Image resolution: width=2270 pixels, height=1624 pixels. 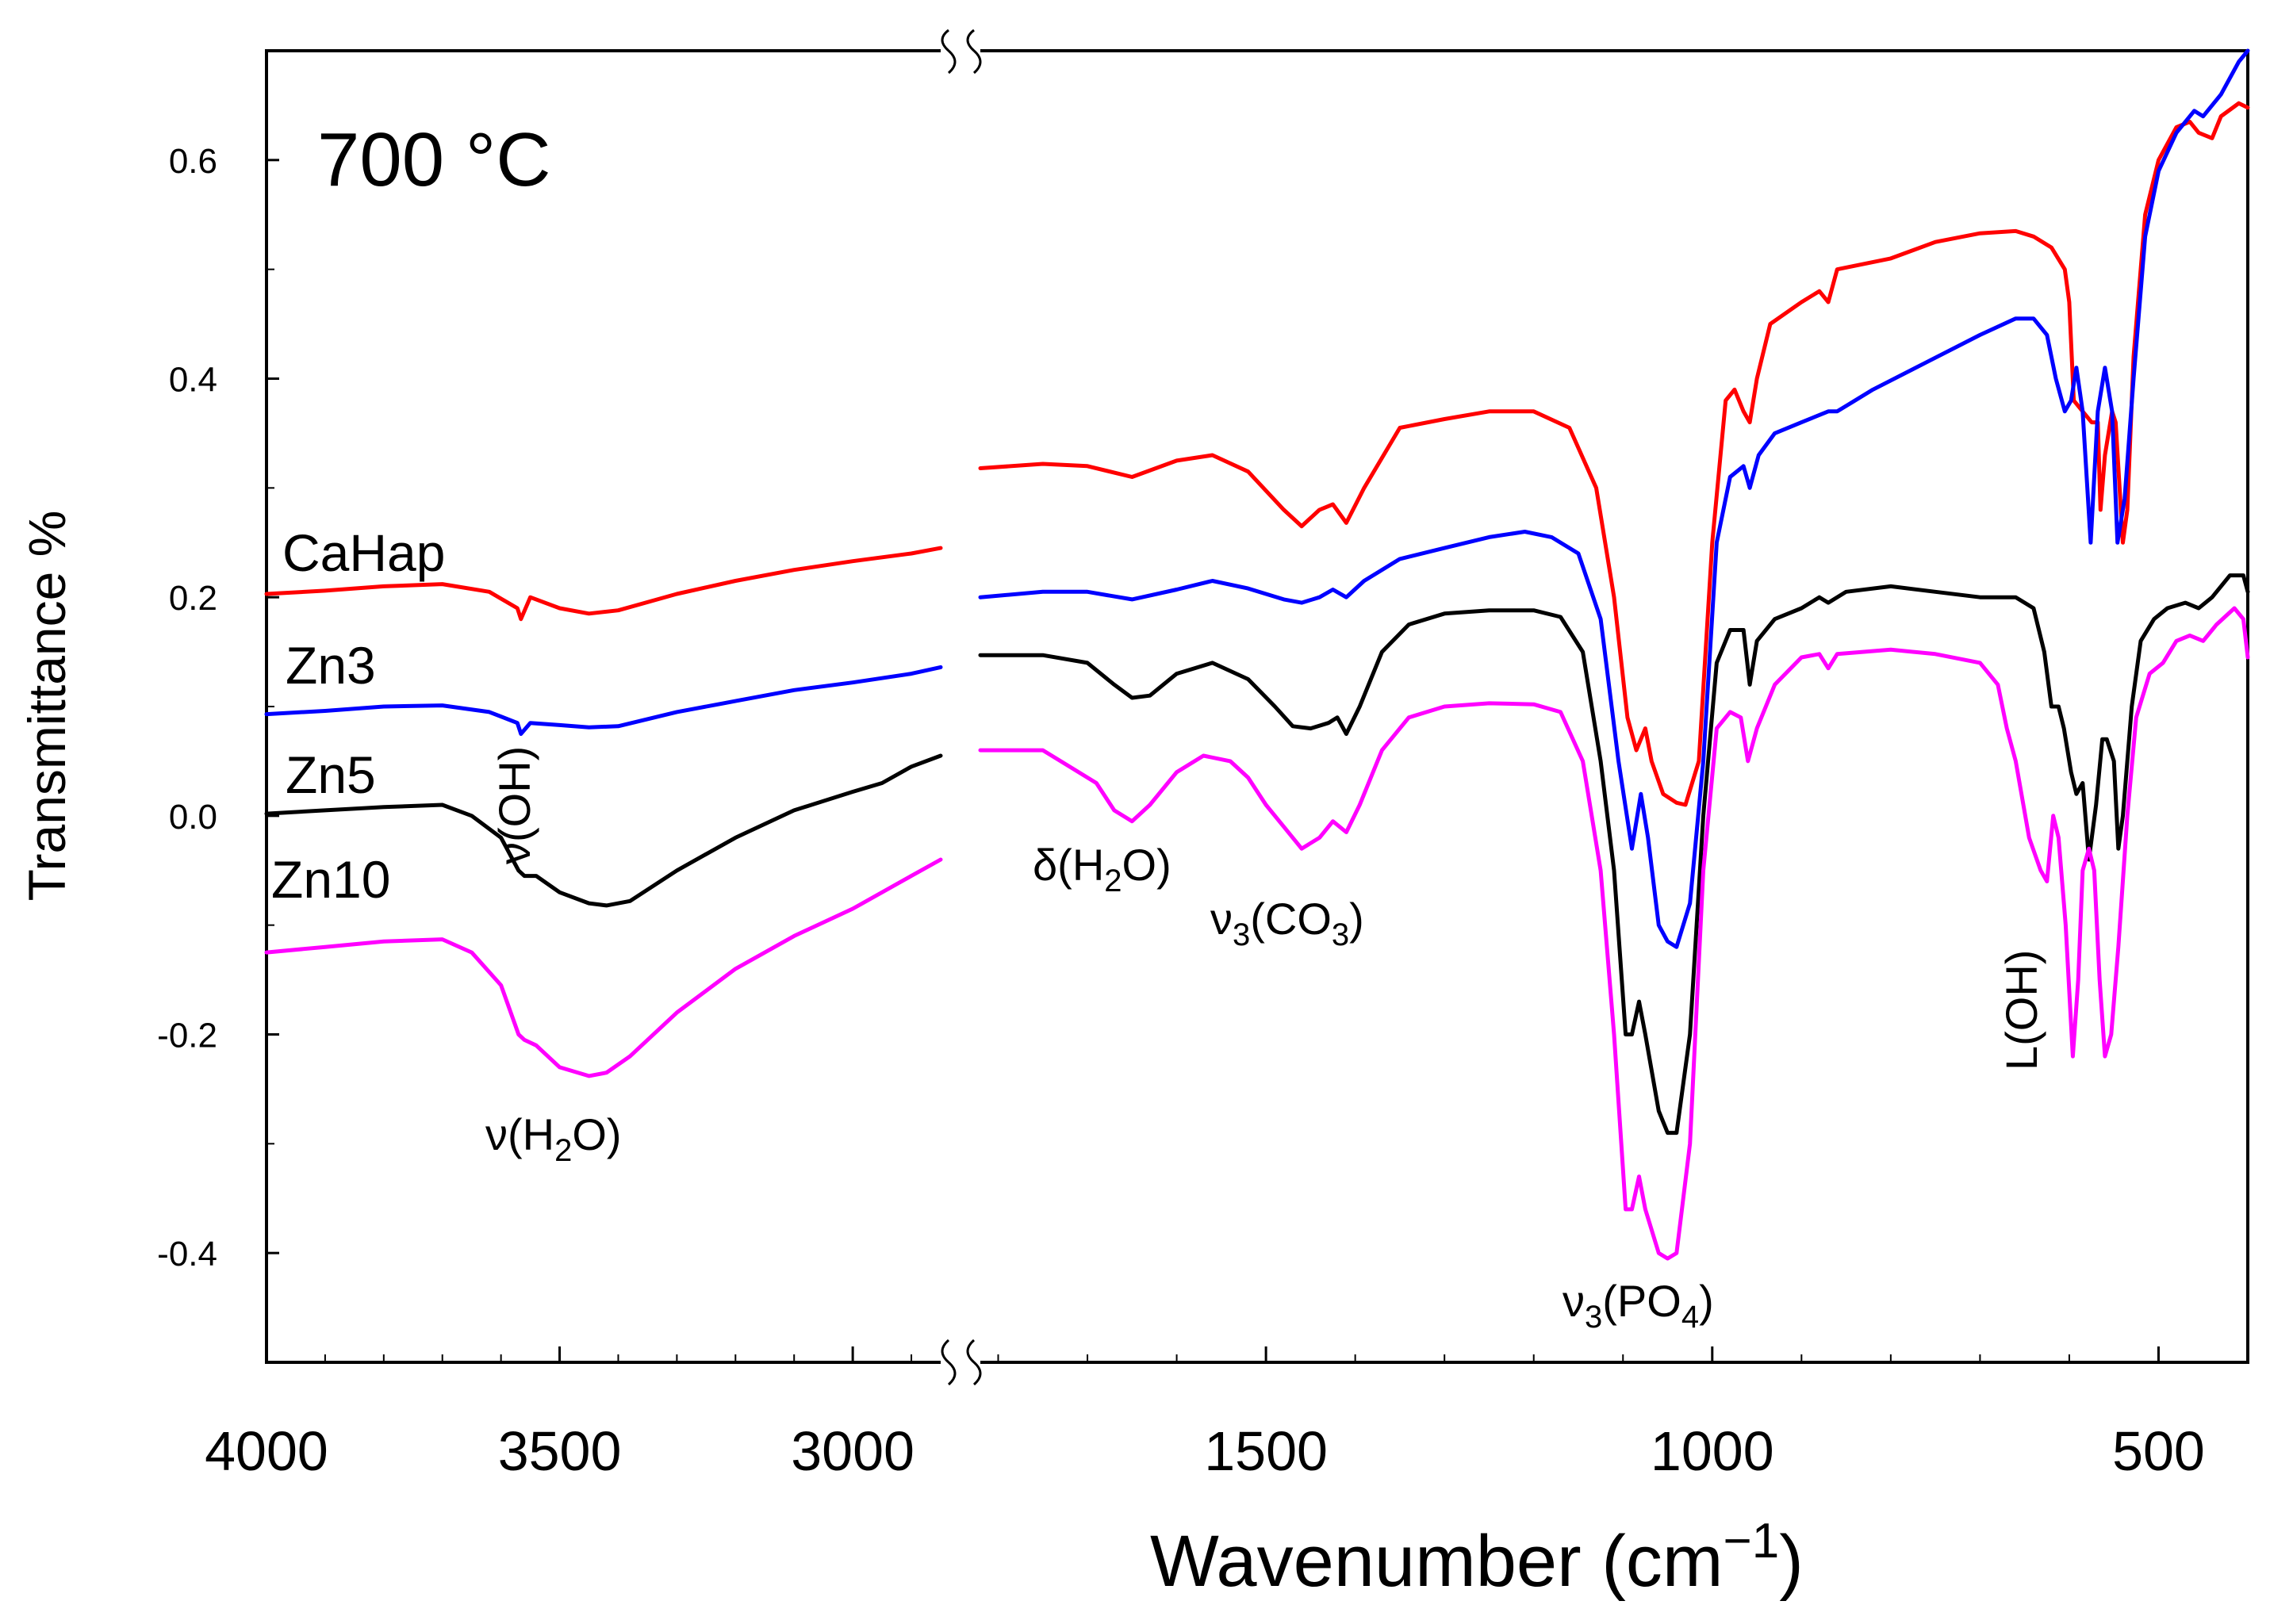 What do you see at coordinates (961, 1362) in the screenshot?
I see `axis-break-mark-bottom` at bounding box center [961, 1362].